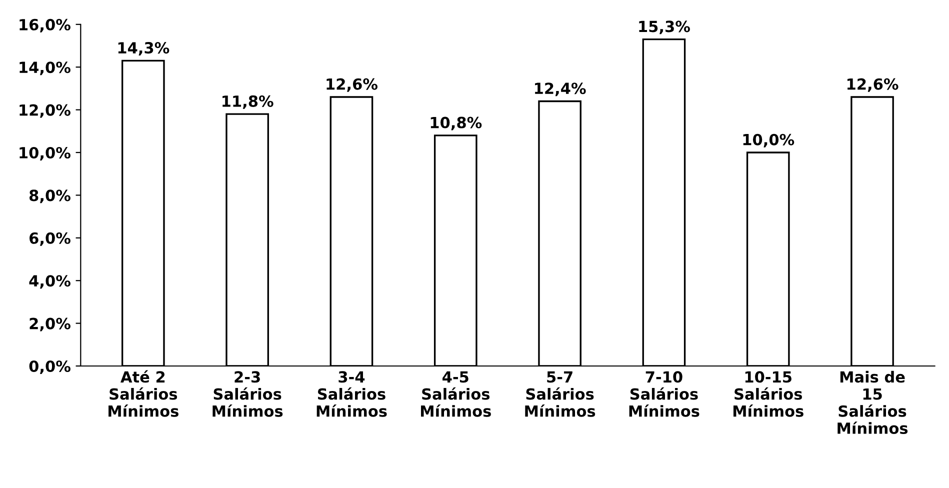  Describe the element at coordinates (768, 394) in the screenshot. I see `x-tick-label: 10-15 Salários Mínimos` at that location.